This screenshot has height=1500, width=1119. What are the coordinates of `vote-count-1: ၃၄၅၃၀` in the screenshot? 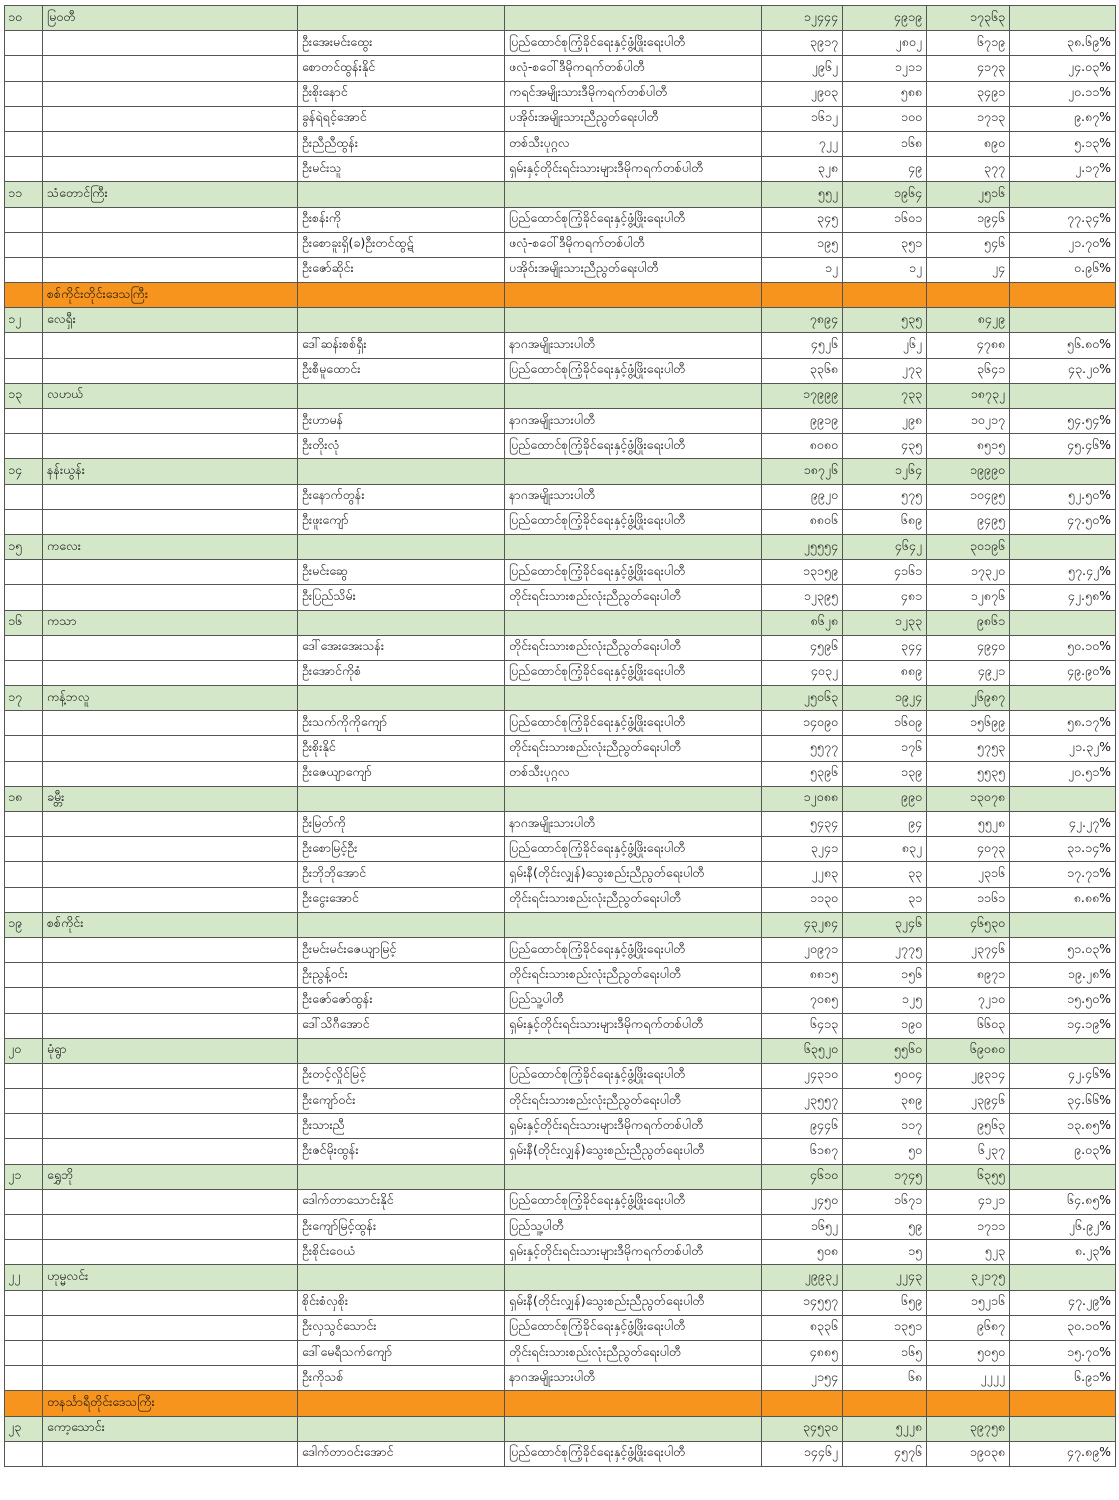 It's located at (802, 1428).